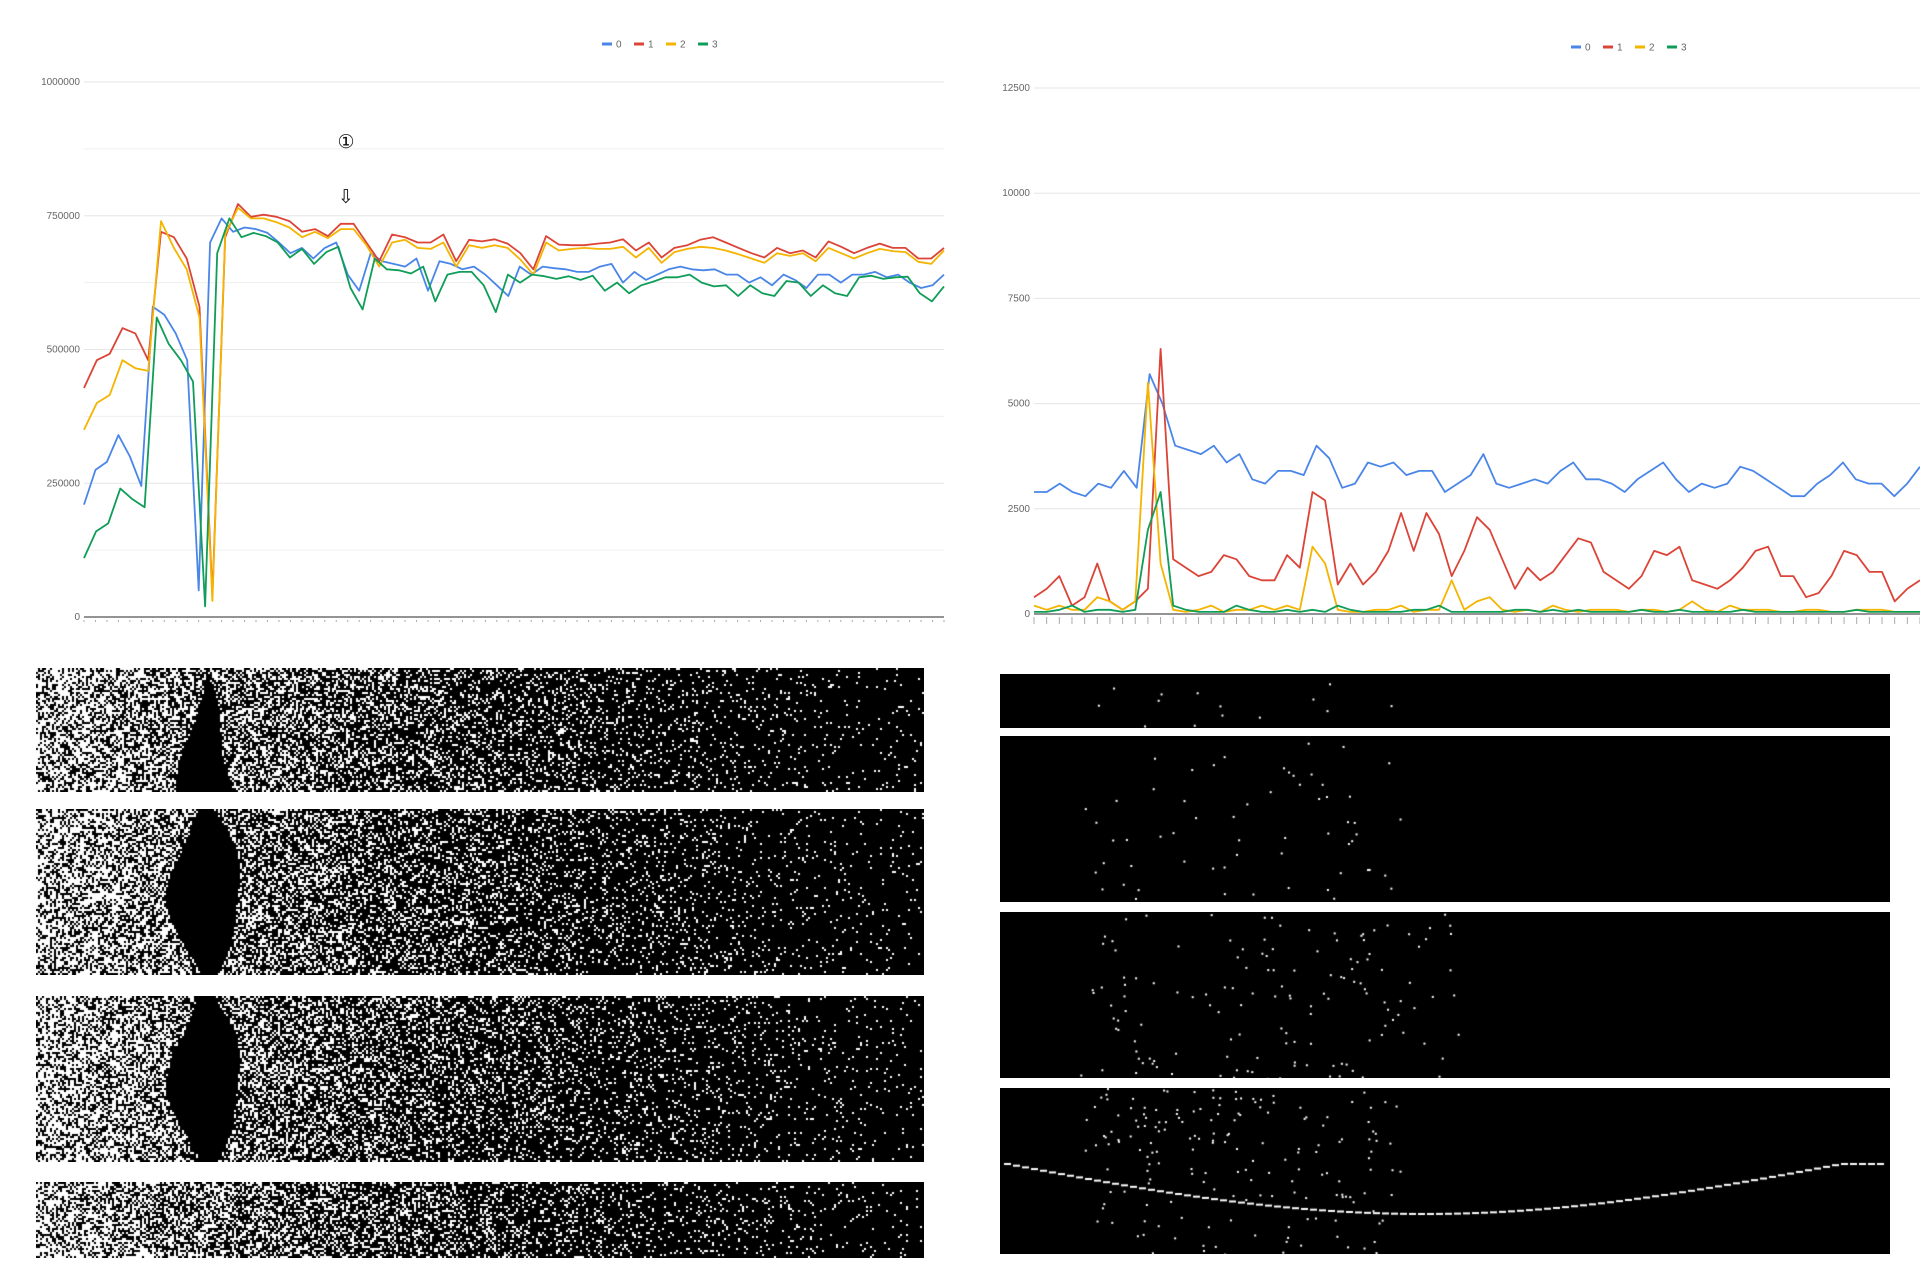 The width and height of the screenshot is (1920, 1280). What do you see at coordinates (345, 142) in the screenshot?
I see `annotation-marker: ①` at bounding box center [345, 142].